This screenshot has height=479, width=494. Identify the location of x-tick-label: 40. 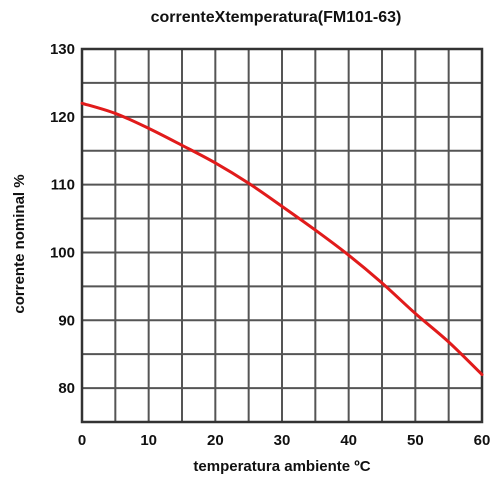
(348, 440).